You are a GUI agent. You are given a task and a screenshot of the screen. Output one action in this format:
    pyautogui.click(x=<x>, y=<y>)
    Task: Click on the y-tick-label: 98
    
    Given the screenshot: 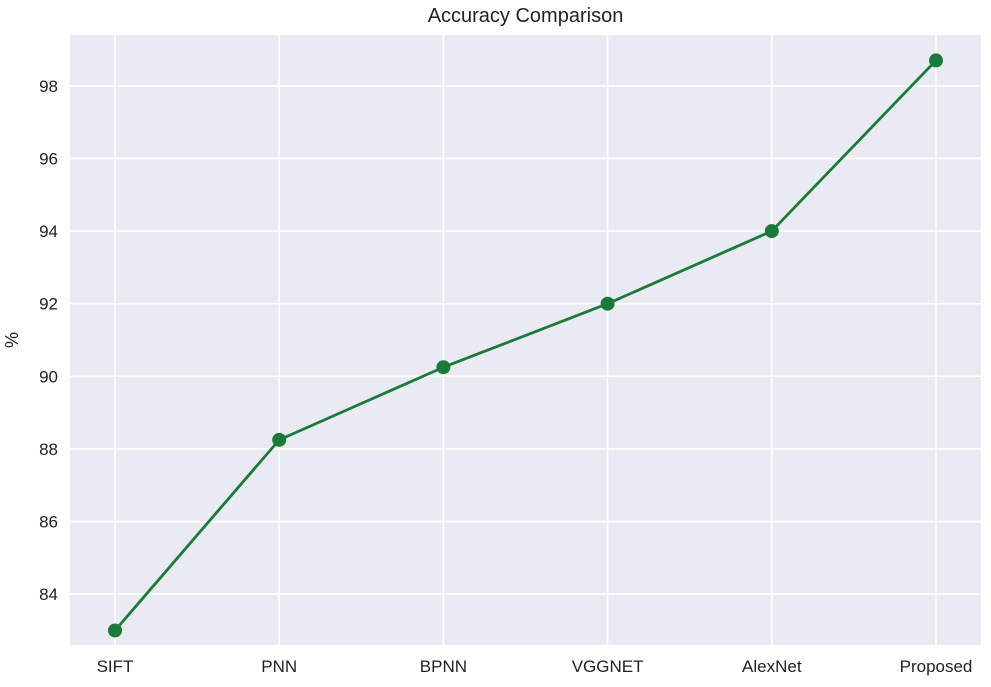 What is the action you would take?
    pyautogui.click(x=48, y=86)
    